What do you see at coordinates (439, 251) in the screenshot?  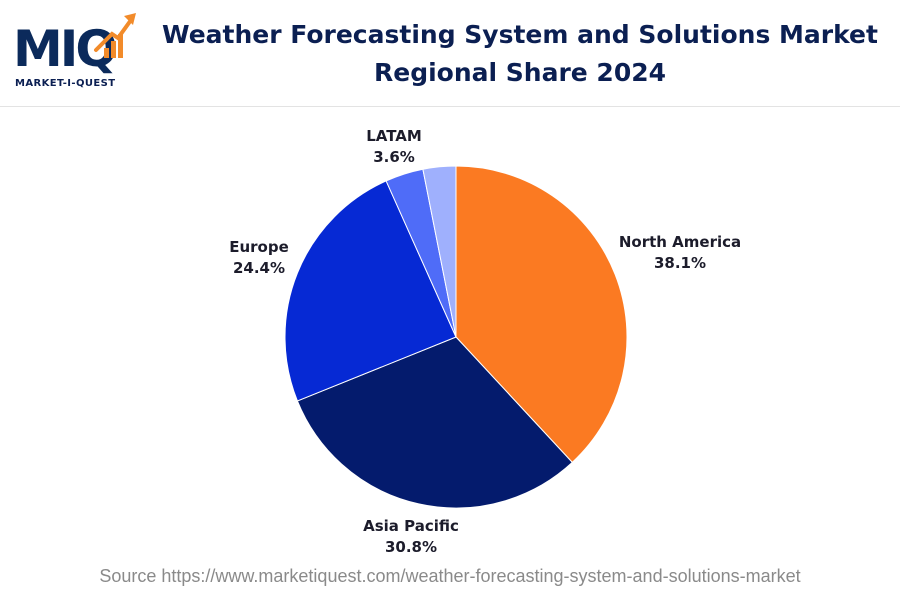 I see `pie-slice-unlabeled` at bounding box center [439, 251].